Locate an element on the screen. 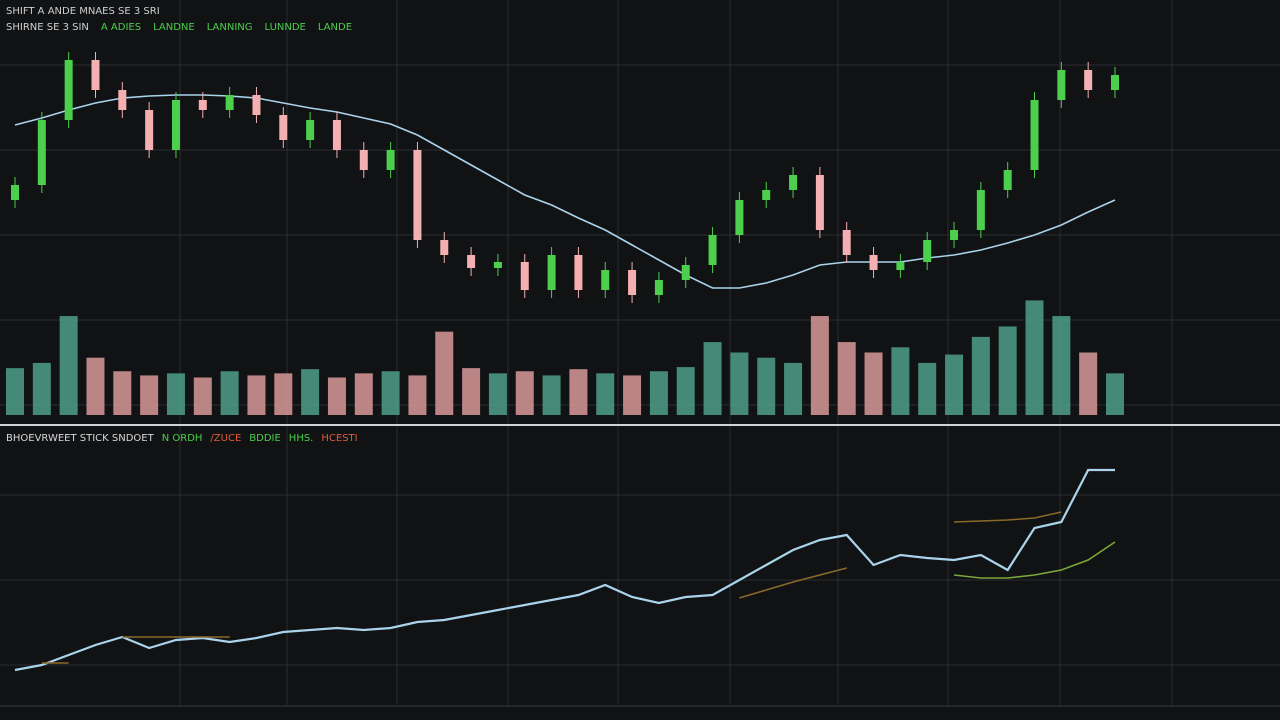  legend-text: LANDE is located at coordinates (335, 27).